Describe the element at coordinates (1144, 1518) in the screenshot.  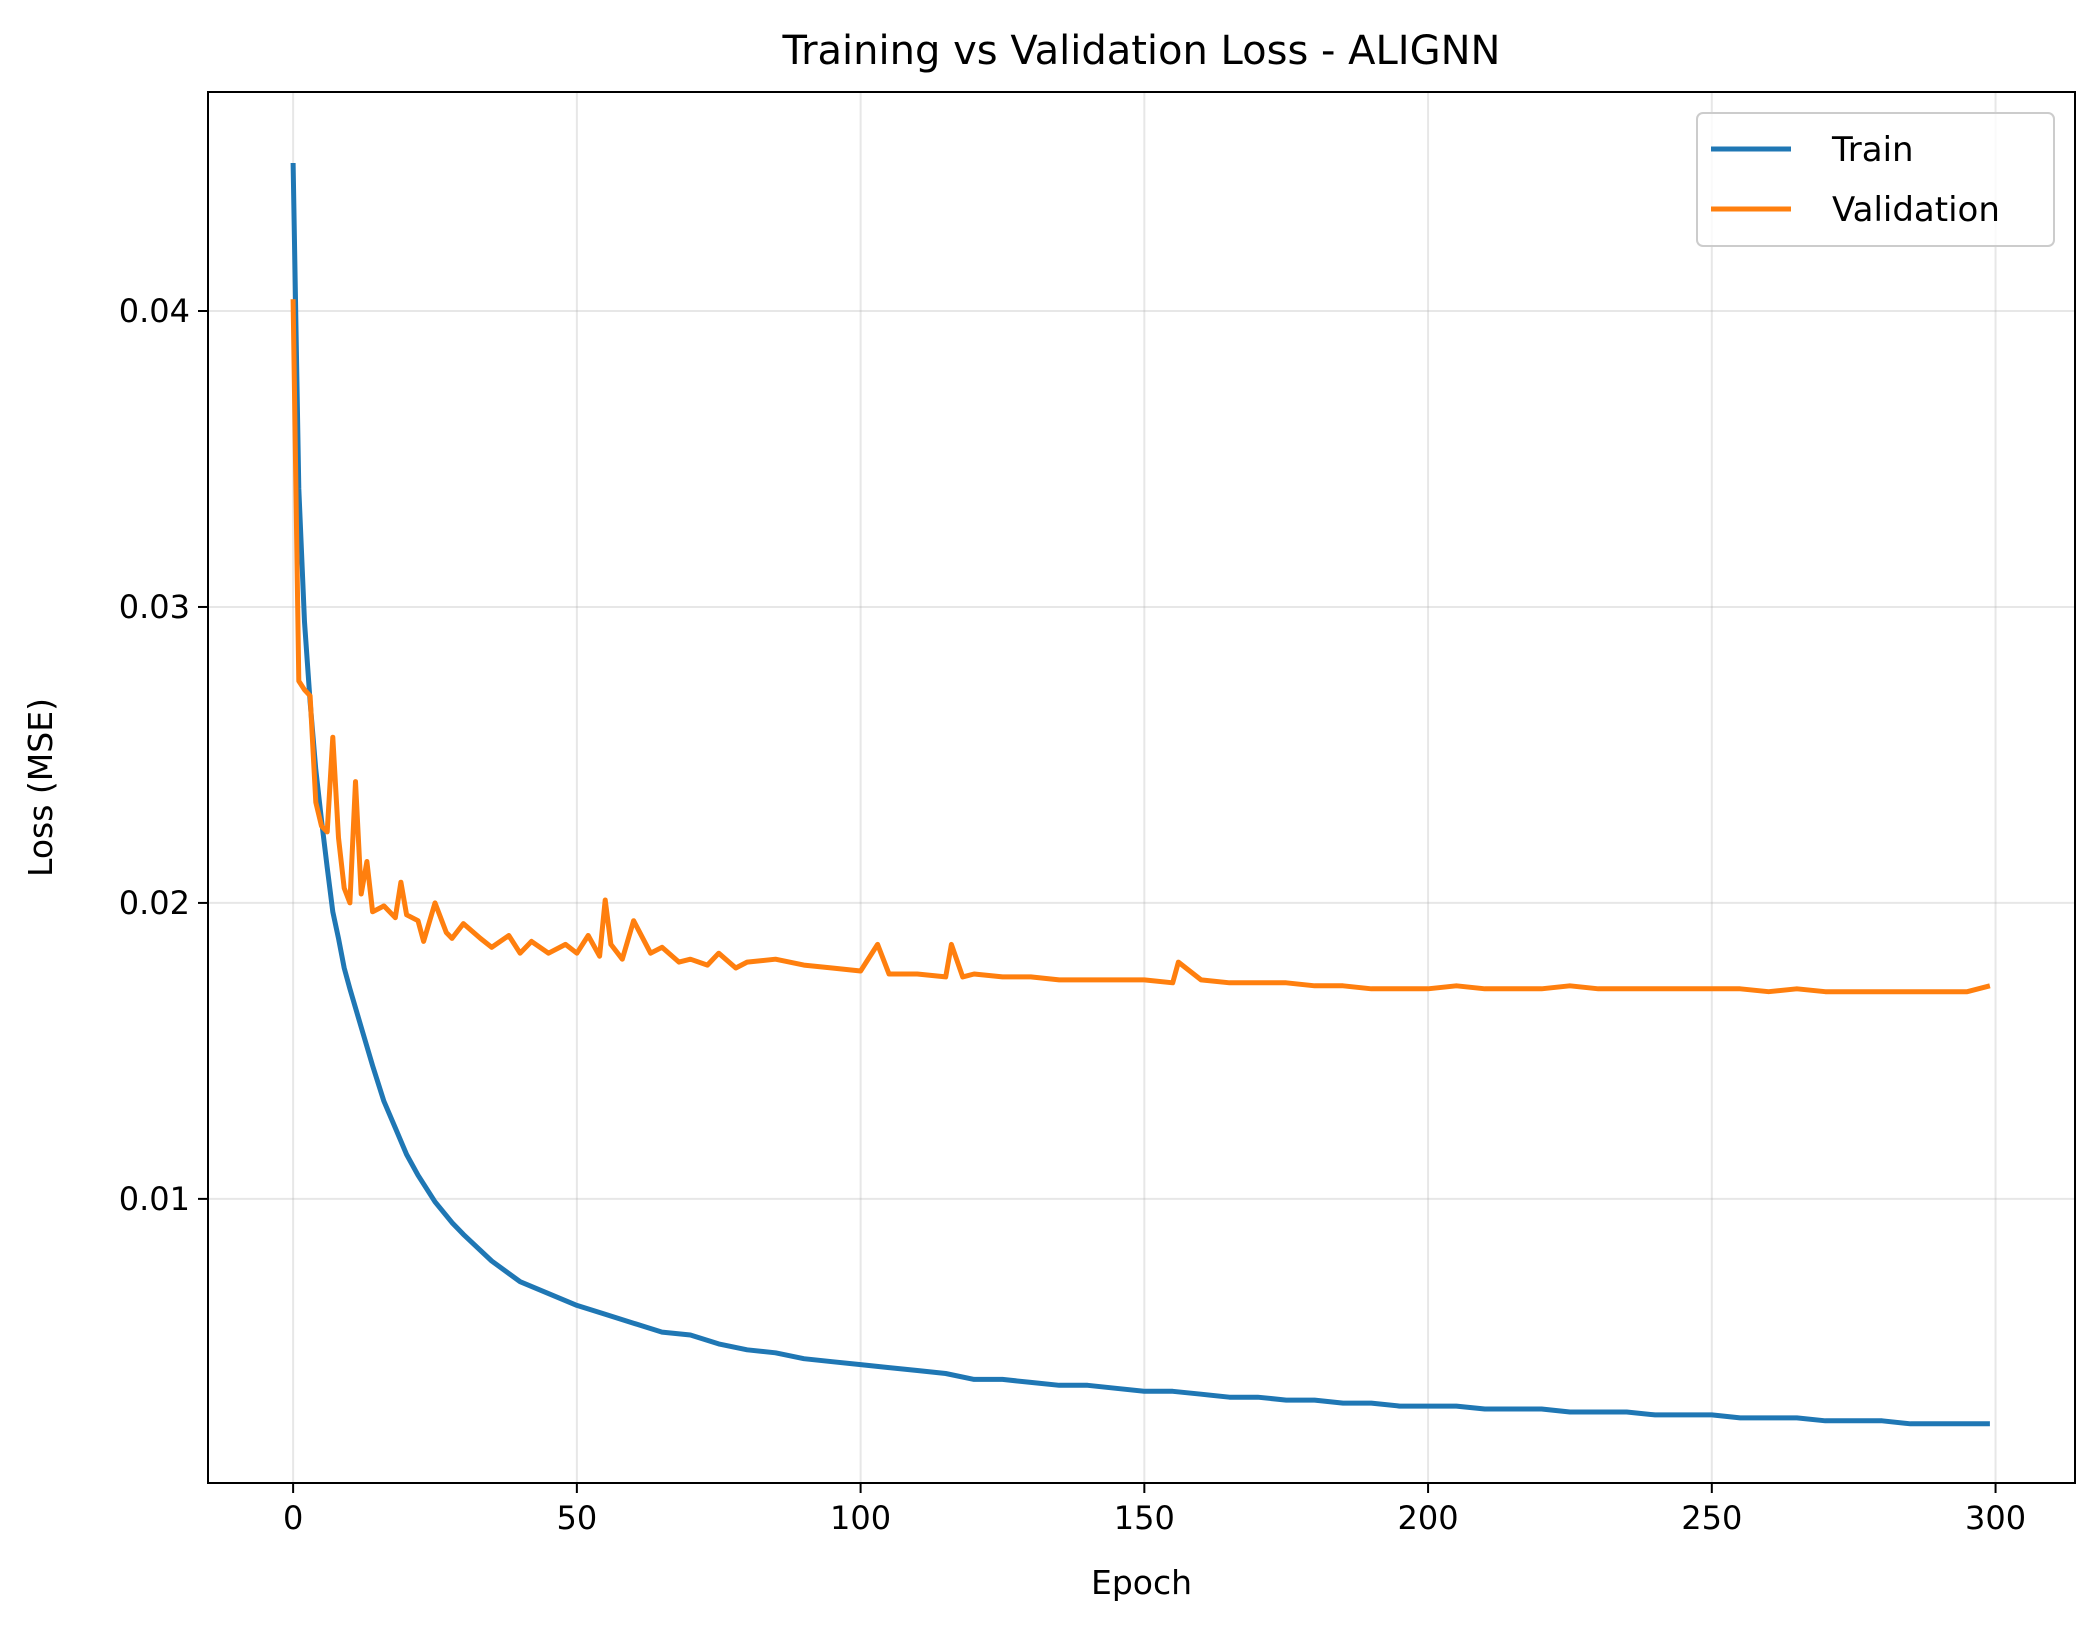
I see `x-tick-label: 150` at that location.